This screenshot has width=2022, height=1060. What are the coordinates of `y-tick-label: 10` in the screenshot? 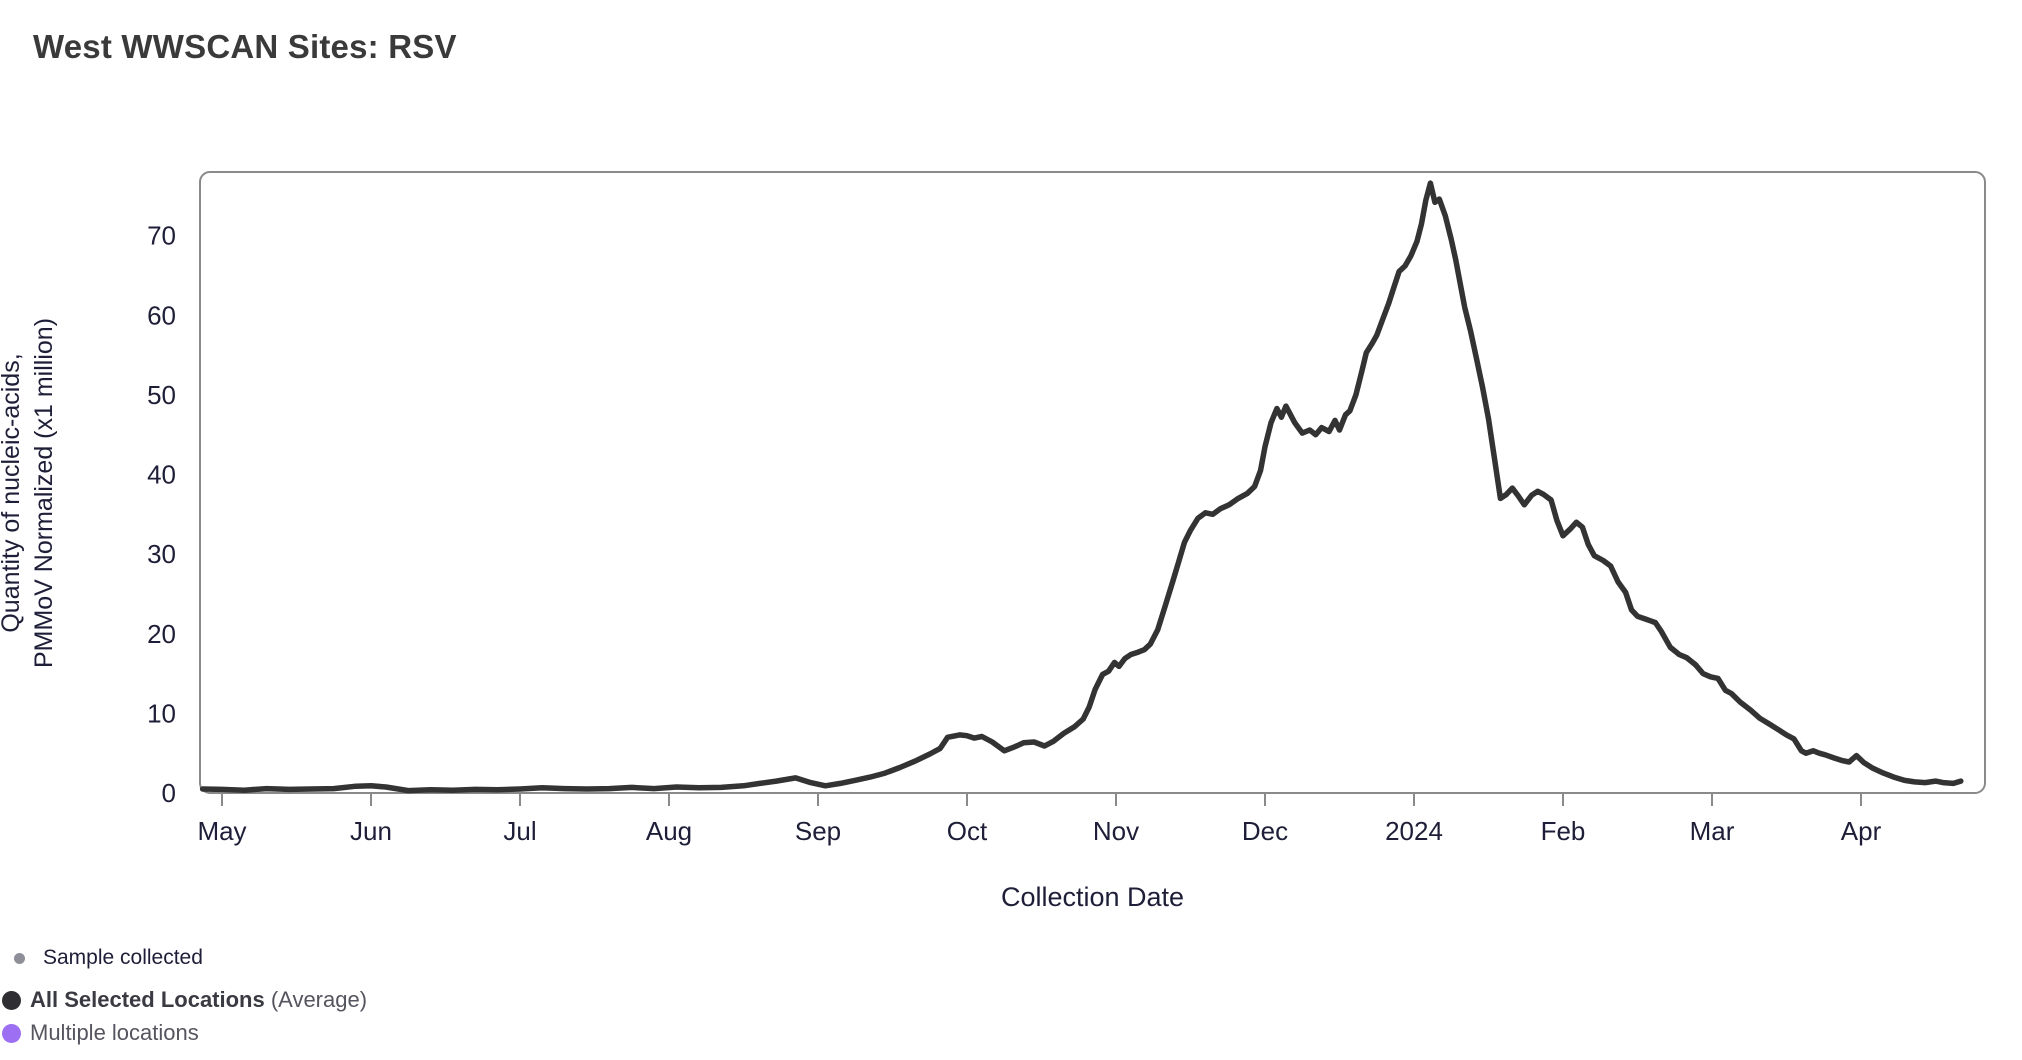 It's located at (161, 713).